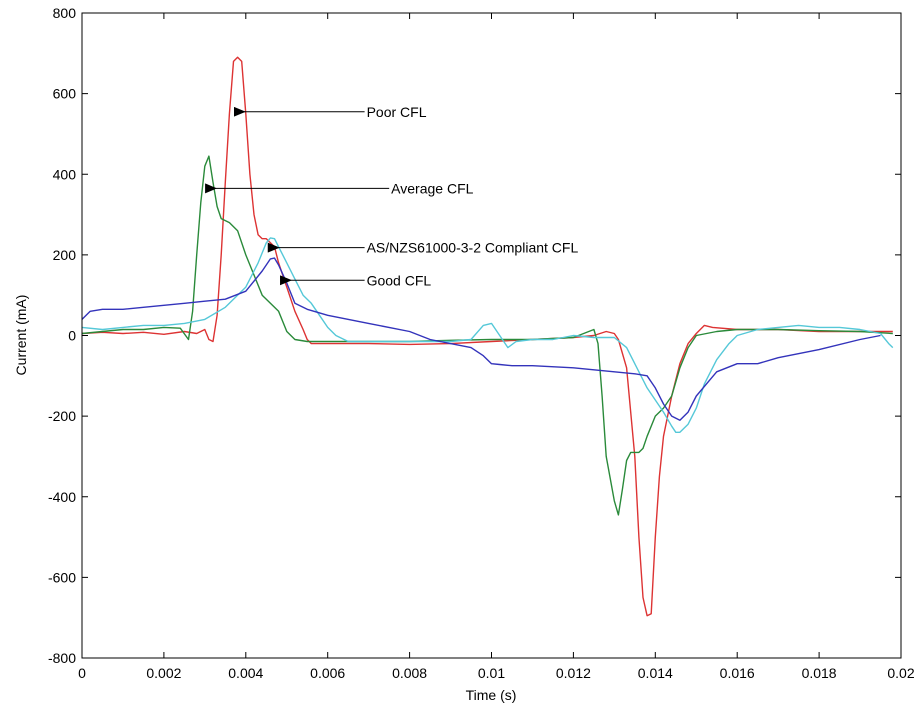 The width and height of the screenshot is (923, 713). I want to click on y-tick-label: 600, so click(65, 94).